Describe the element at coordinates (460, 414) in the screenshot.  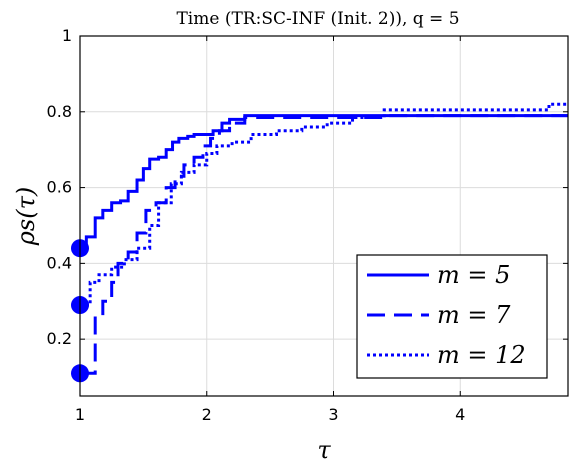
I see `x-tick-label: 4` at that location.